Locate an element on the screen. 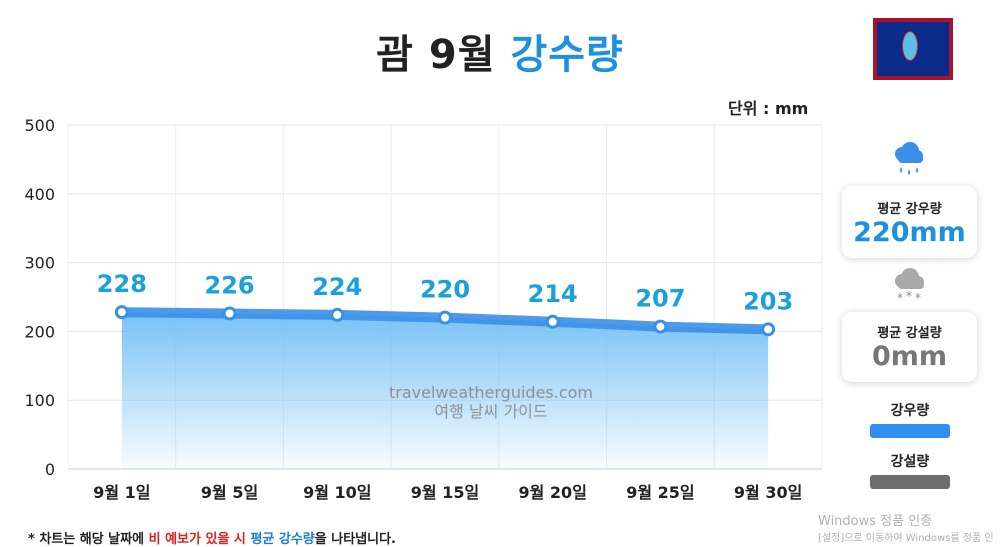 Image resolution: width=1000 pixels, height=547 pixels. watermark: travelweatherguides.com 여행 날씨 가이드 is located at coordinates (491, 402).